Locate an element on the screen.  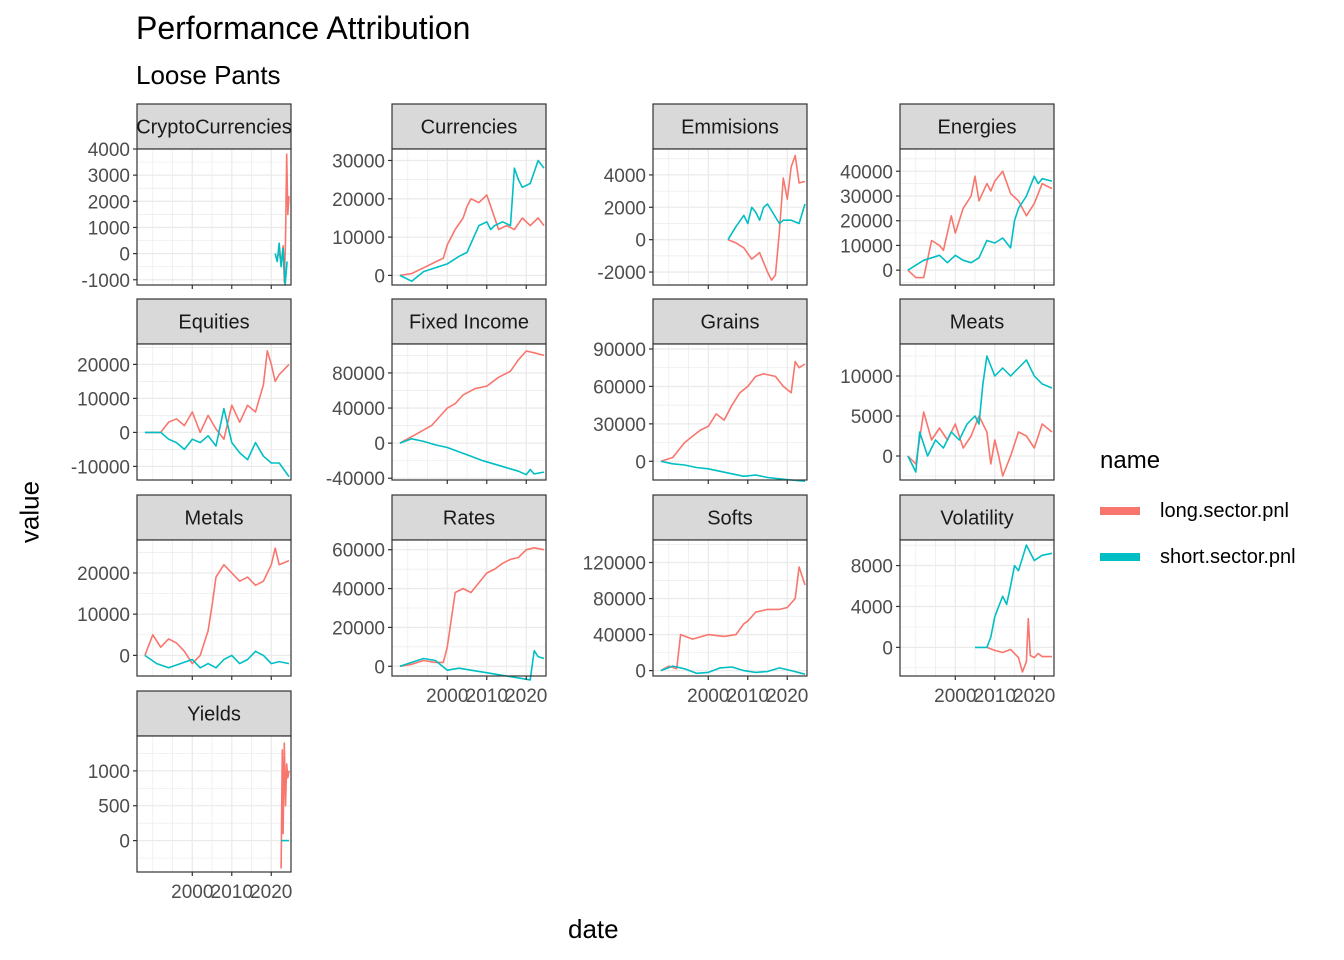
chart-subtitle: Loose Pants is located at coordinates (208, 75).